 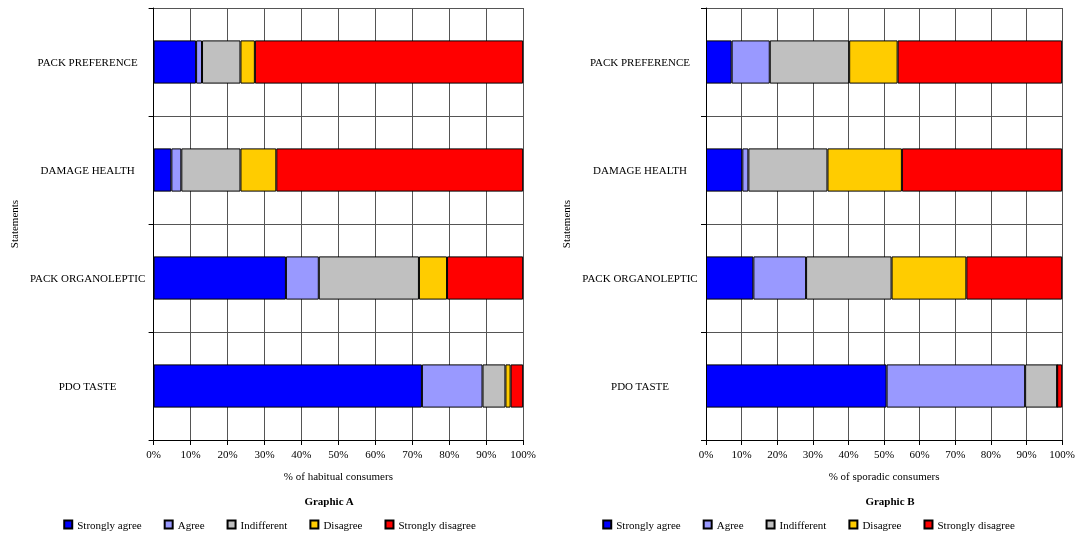 What do you see at coordinates (884, 475) in the screenshot?
I see `x-axis-title: % of sporadic consumers` at bounding box center [884, 475].